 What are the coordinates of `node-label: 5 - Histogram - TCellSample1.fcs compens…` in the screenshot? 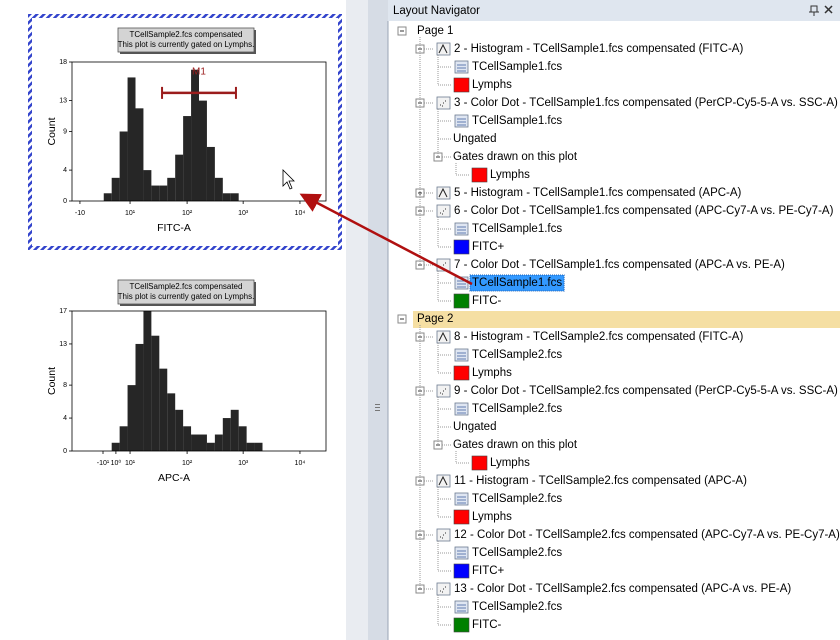 It's located at (598, 193).